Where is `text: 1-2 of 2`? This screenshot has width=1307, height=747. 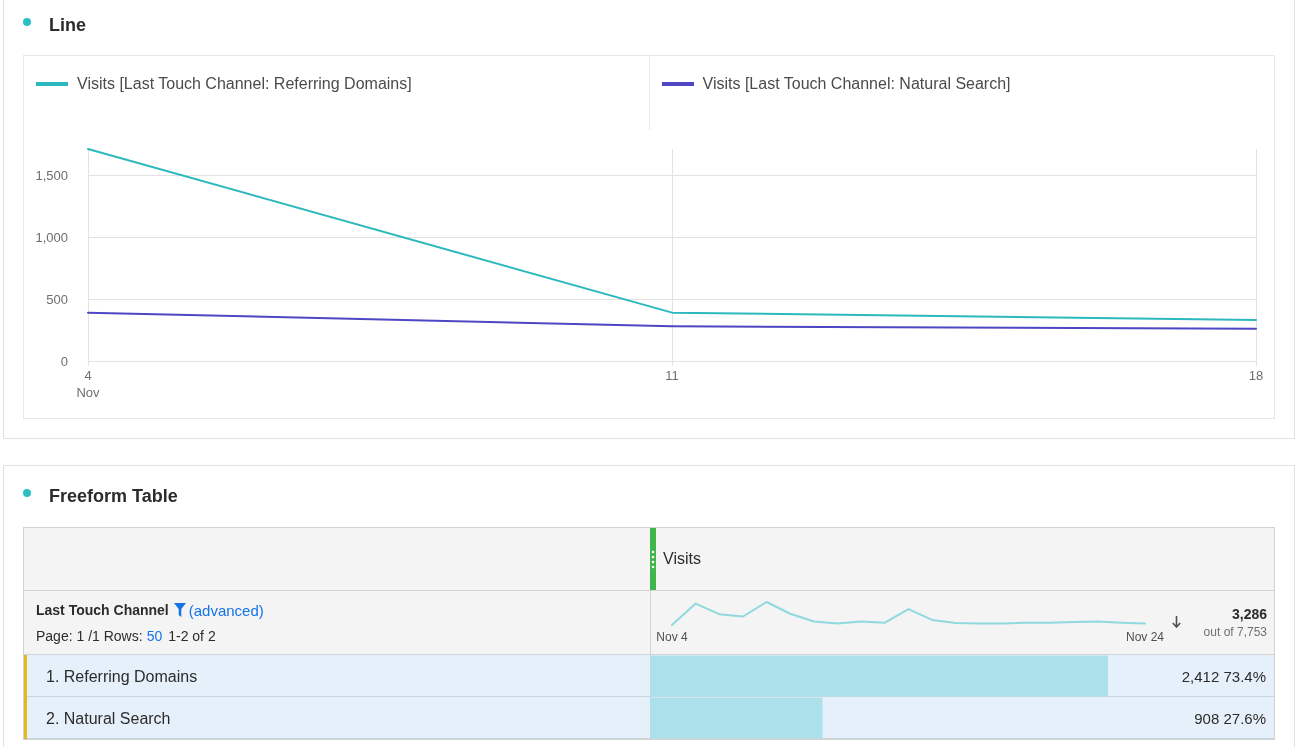 text: 1-2 of 2 is located at coordinates (192, 636).